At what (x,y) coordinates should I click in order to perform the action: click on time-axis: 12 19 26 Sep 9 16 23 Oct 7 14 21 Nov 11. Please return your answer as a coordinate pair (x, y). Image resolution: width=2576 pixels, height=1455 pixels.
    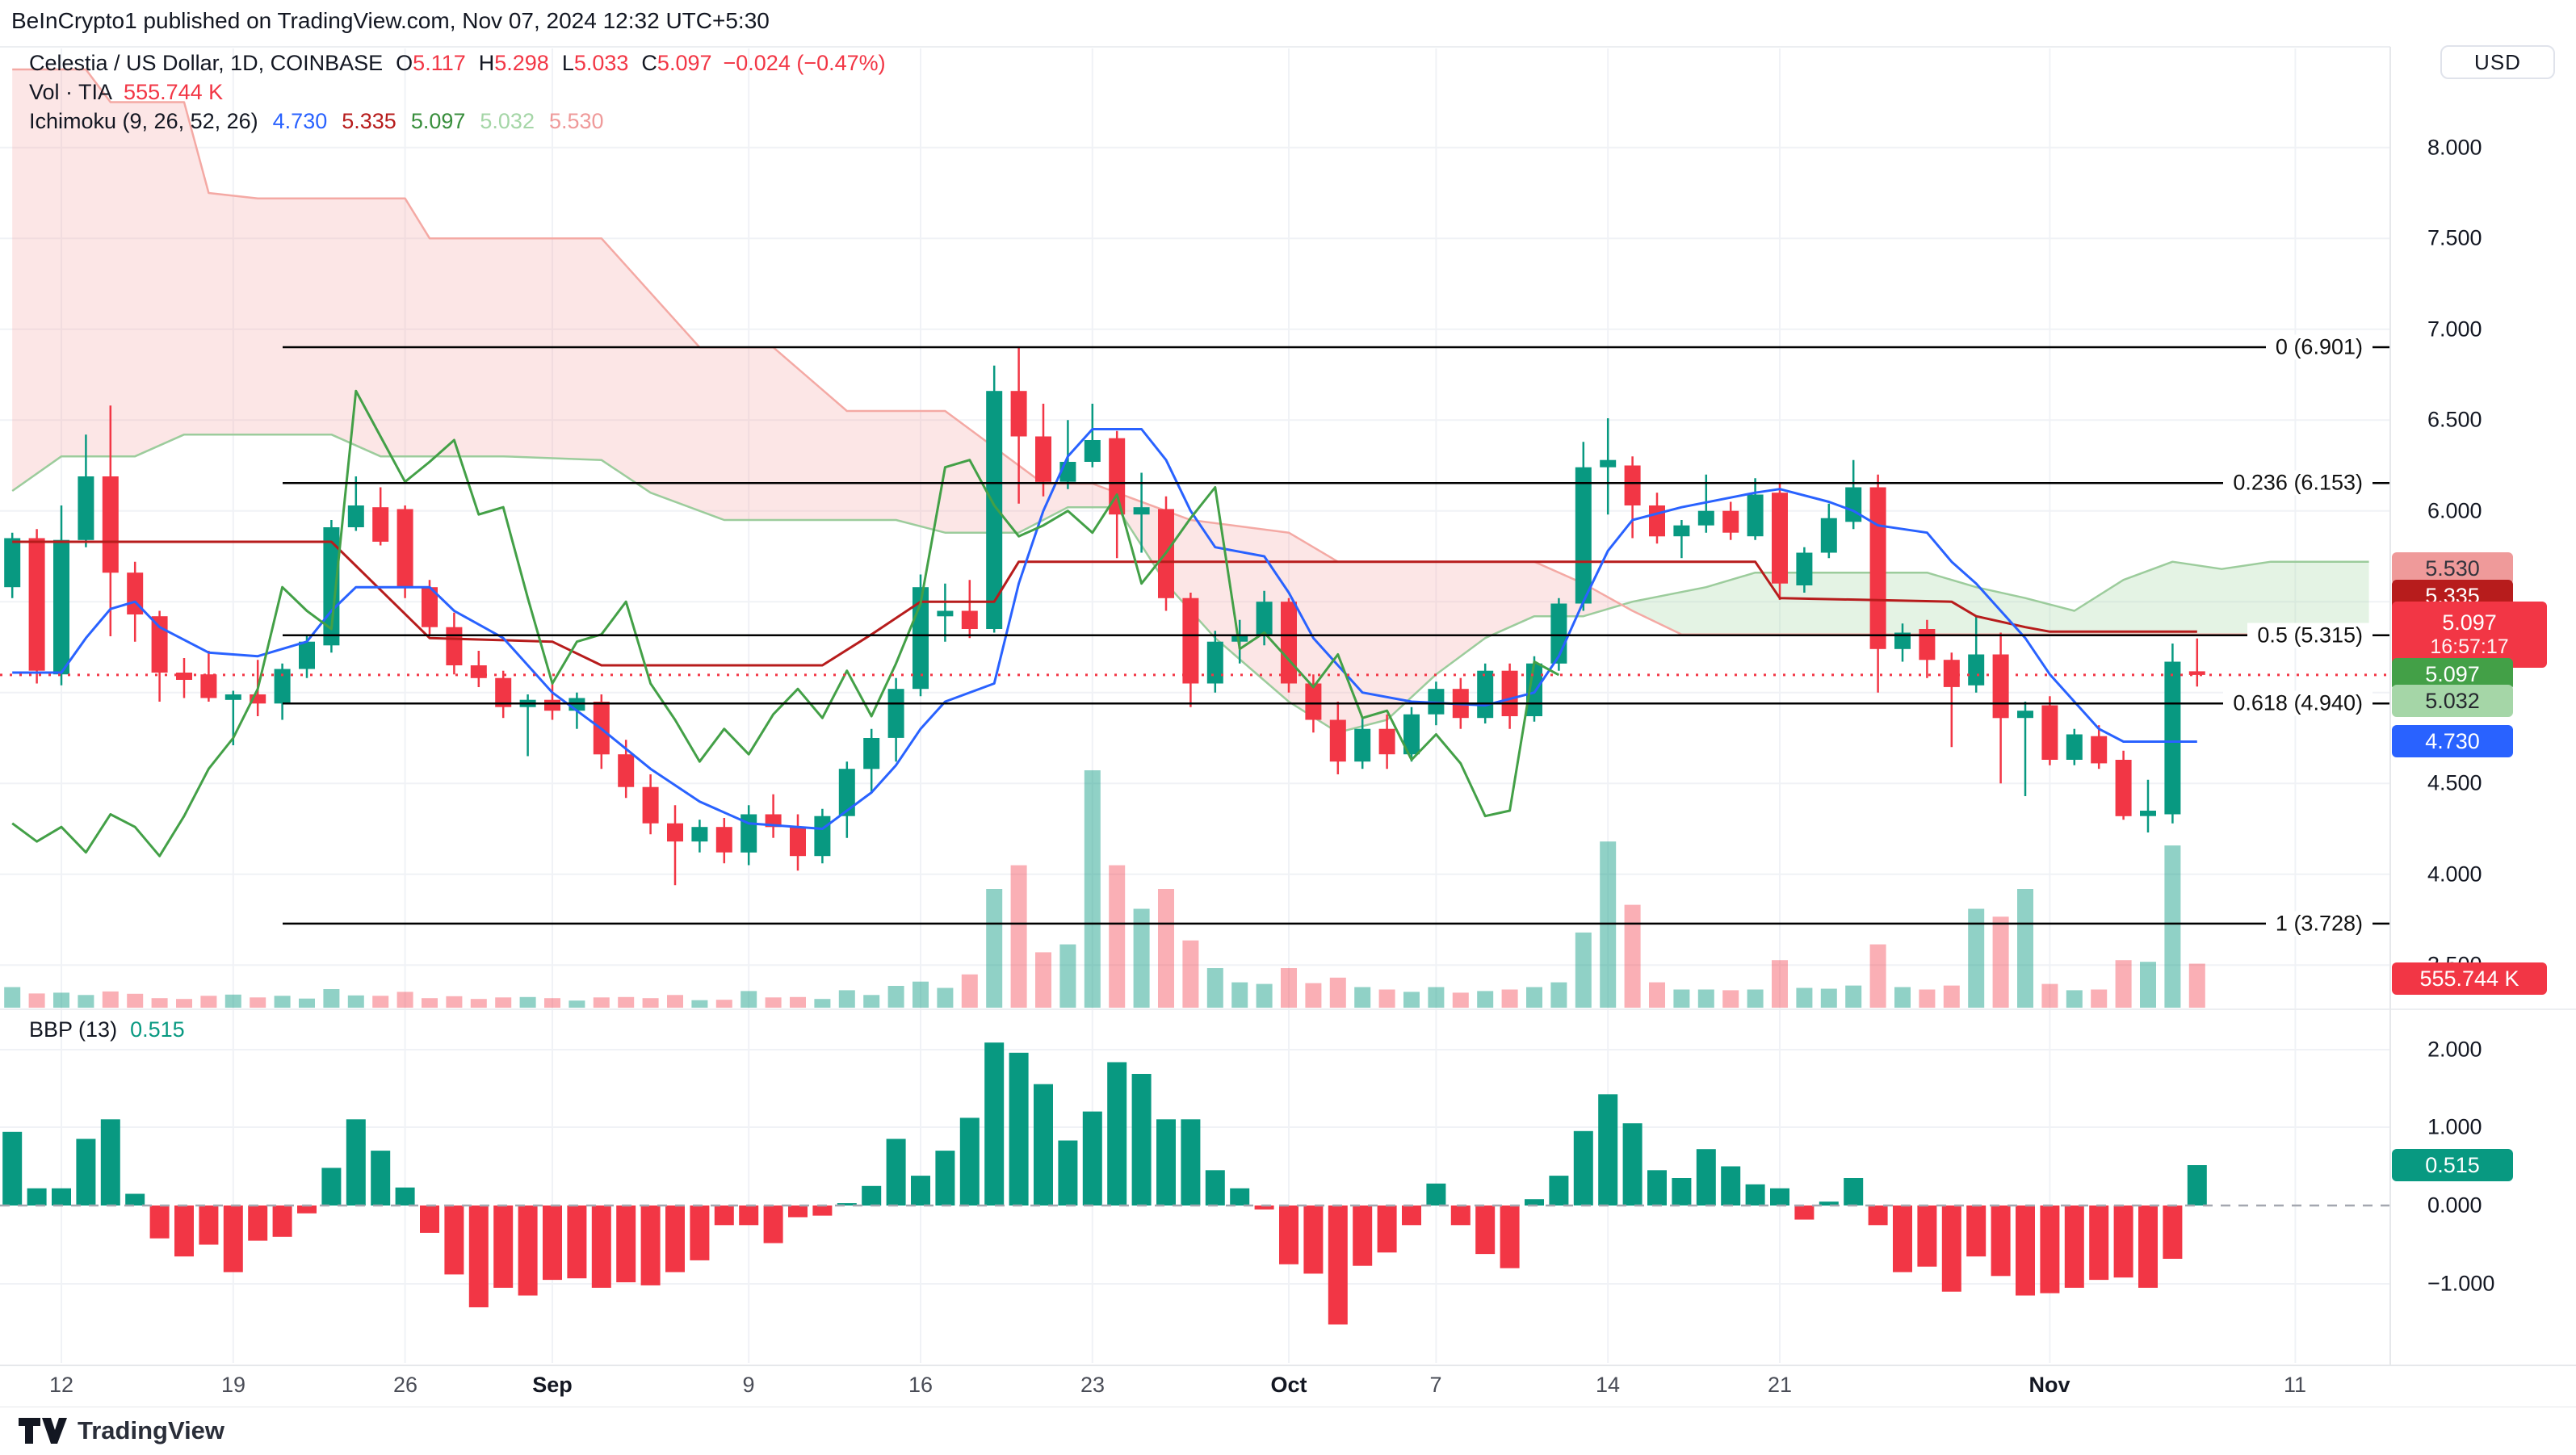
    Looking at the image, I should click on (1288, 1386).